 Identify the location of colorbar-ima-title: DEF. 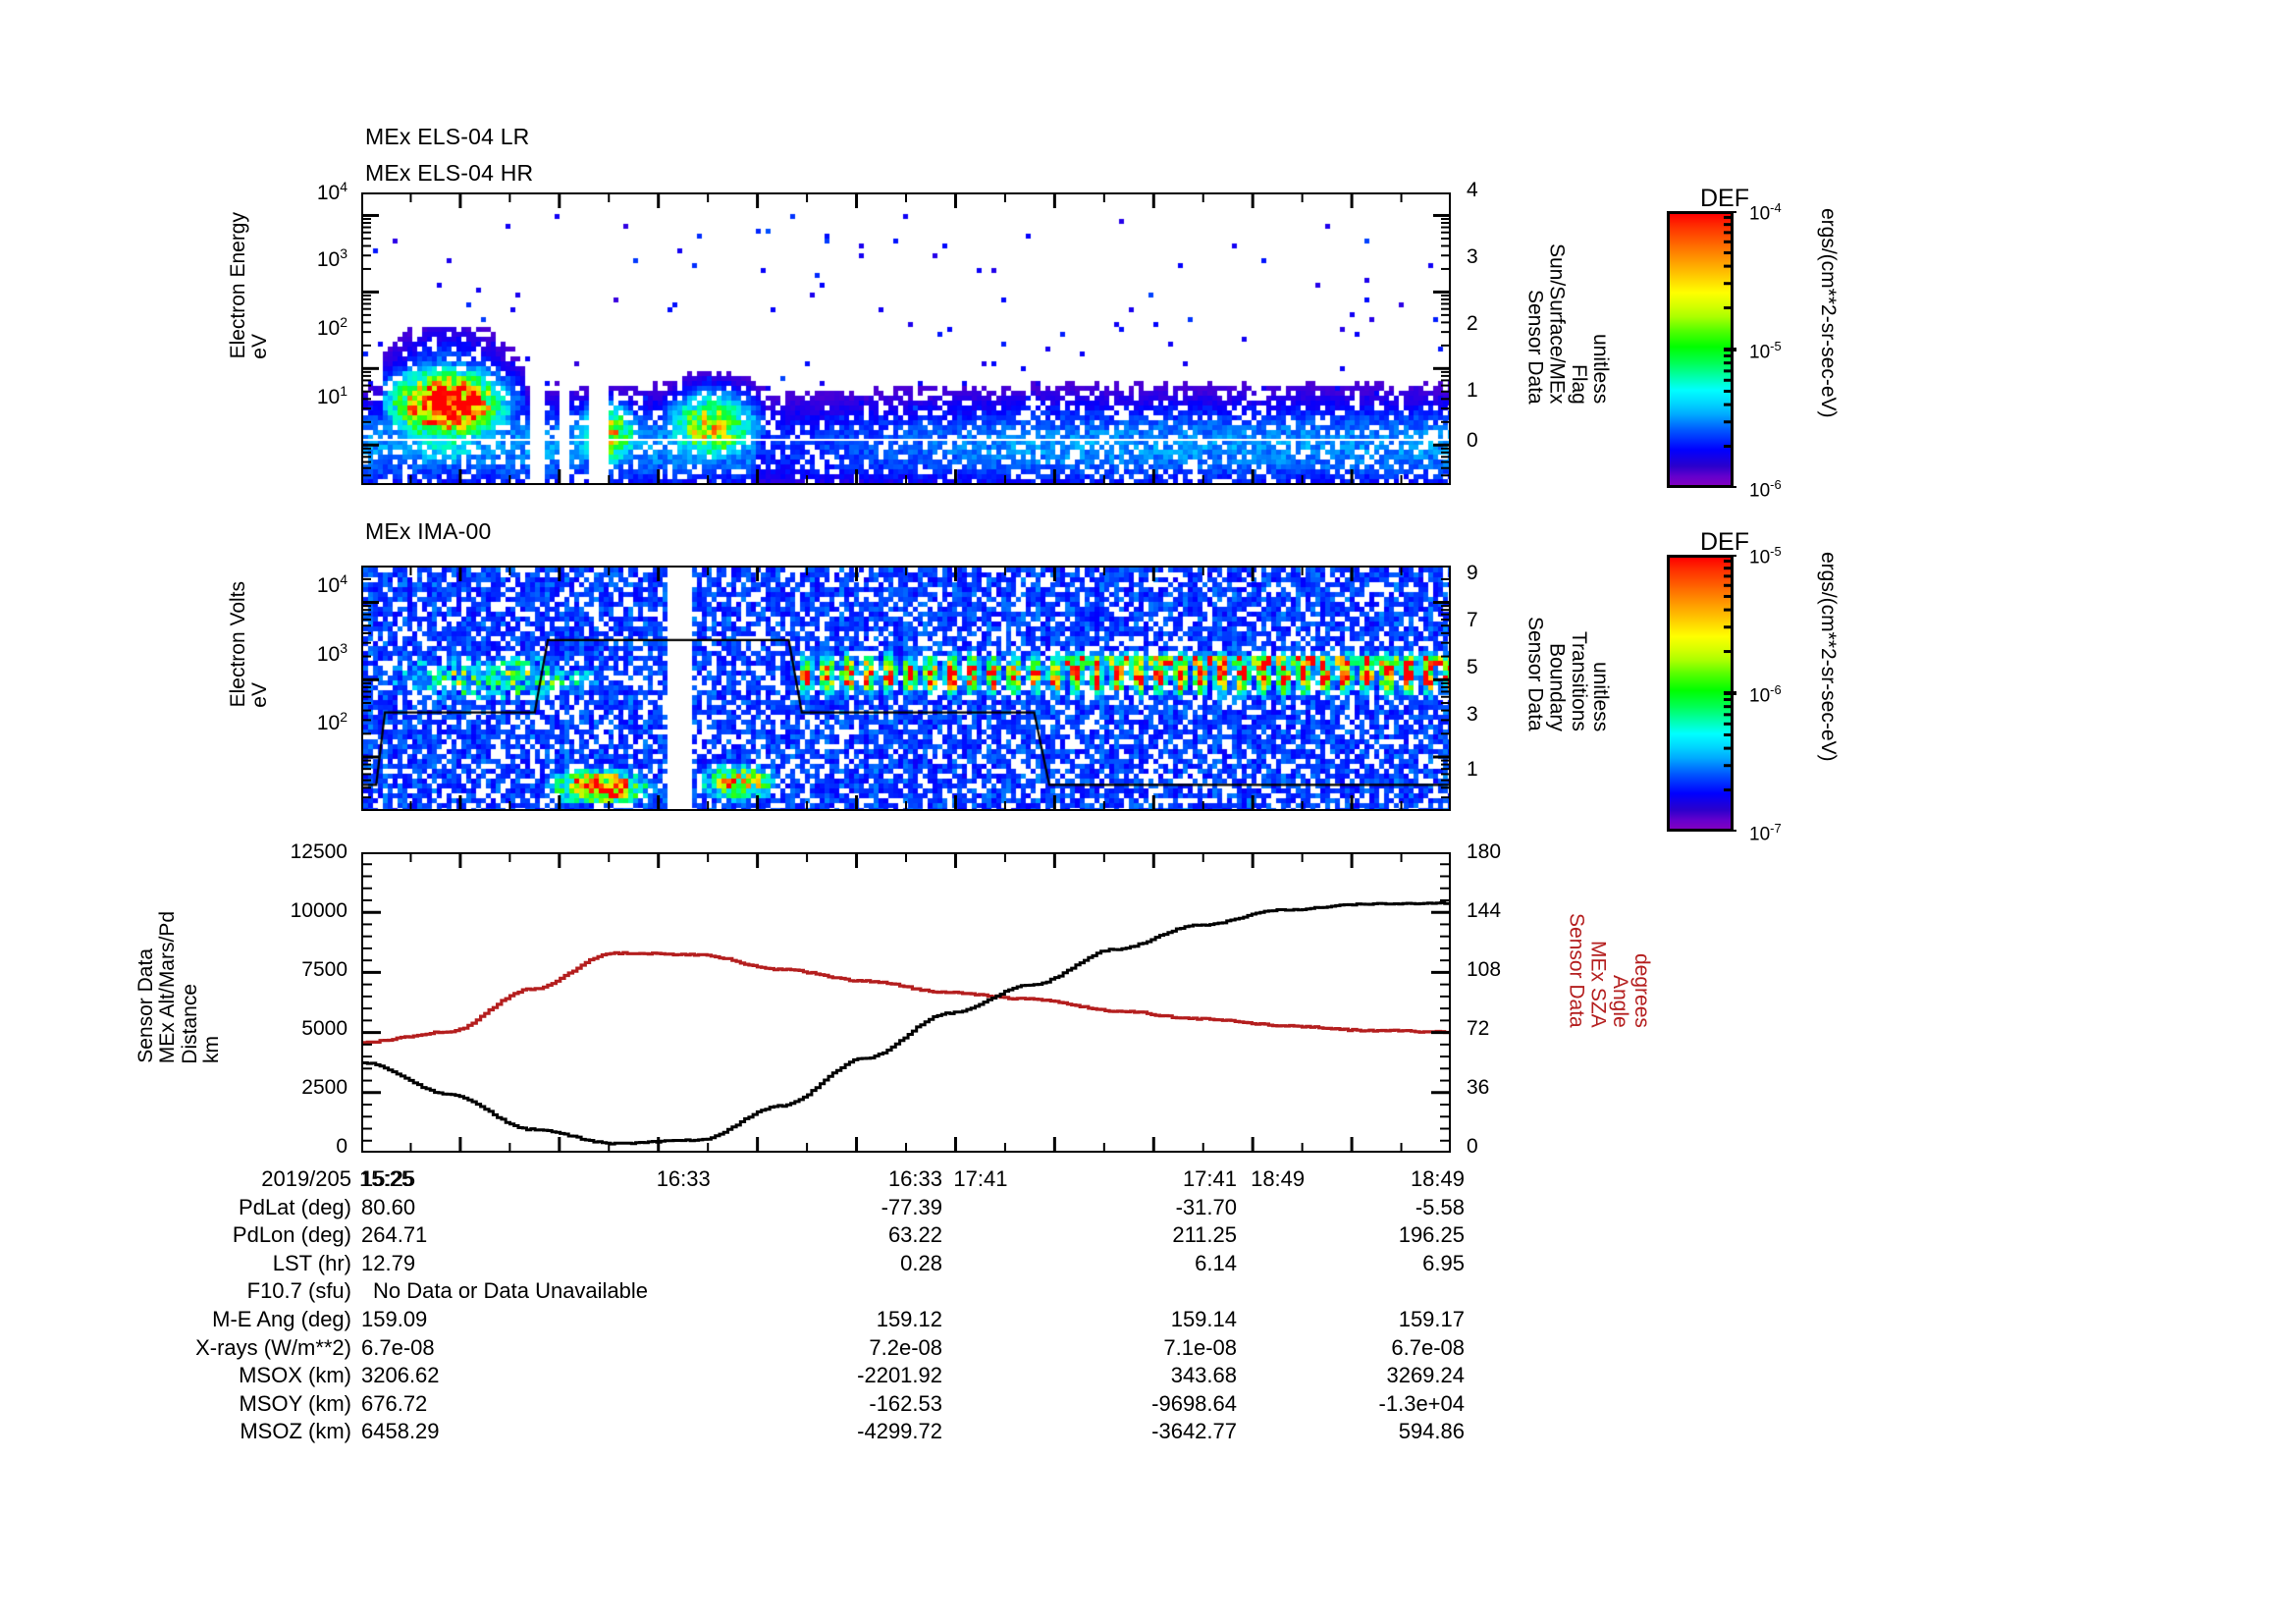
(1724, 542).